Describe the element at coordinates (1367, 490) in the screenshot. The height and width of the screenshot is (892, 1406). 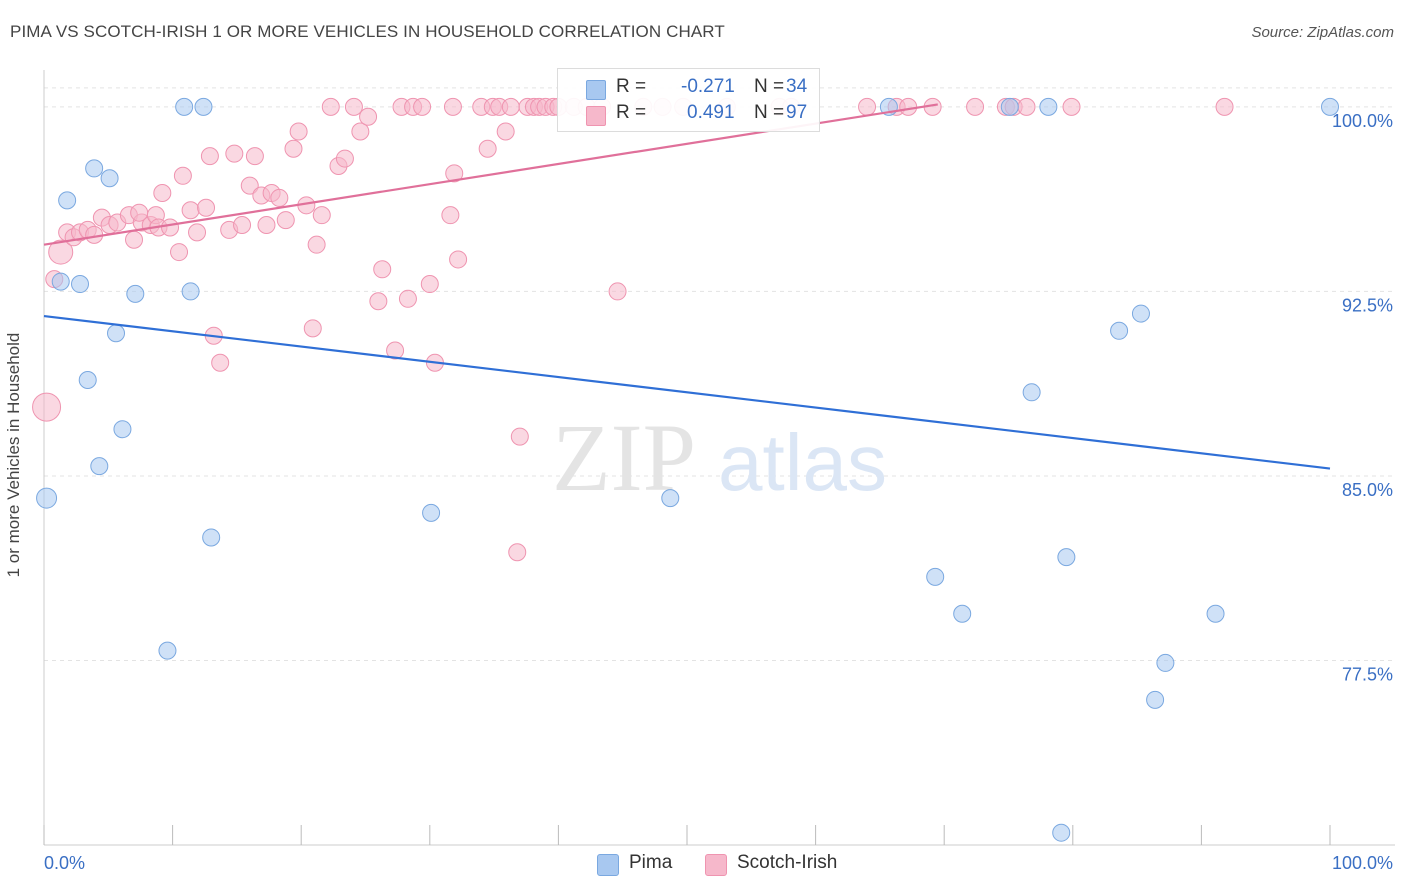
I see `y-tick-label: 85.0%` at that location.